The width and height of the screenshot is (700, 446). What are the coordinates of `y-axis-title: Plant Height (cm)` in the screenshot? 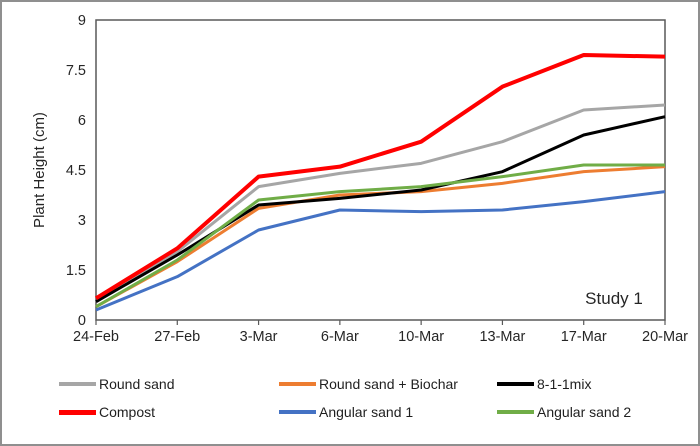 It's located at (39, 170).